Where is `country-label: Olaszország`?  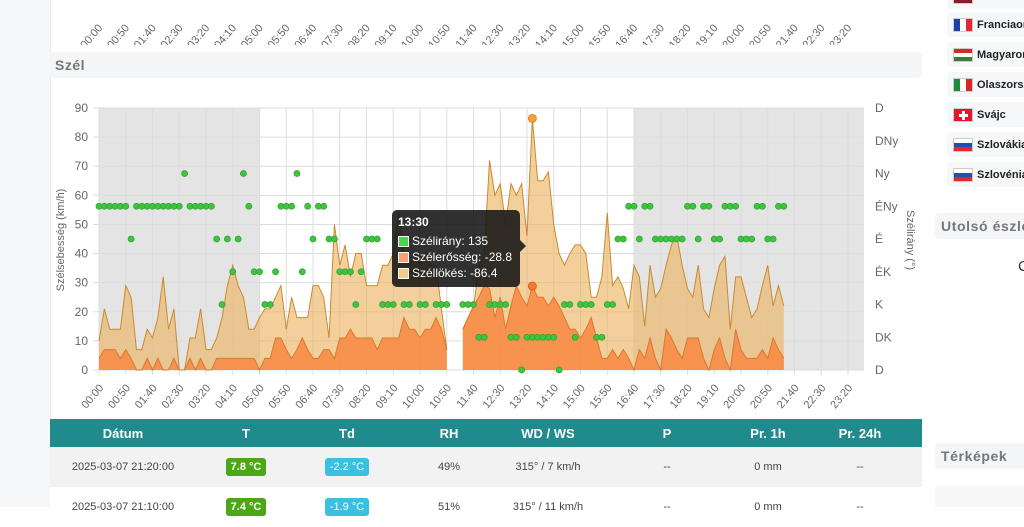 country-label: Olaszország is located at coordinates (1000, 84).